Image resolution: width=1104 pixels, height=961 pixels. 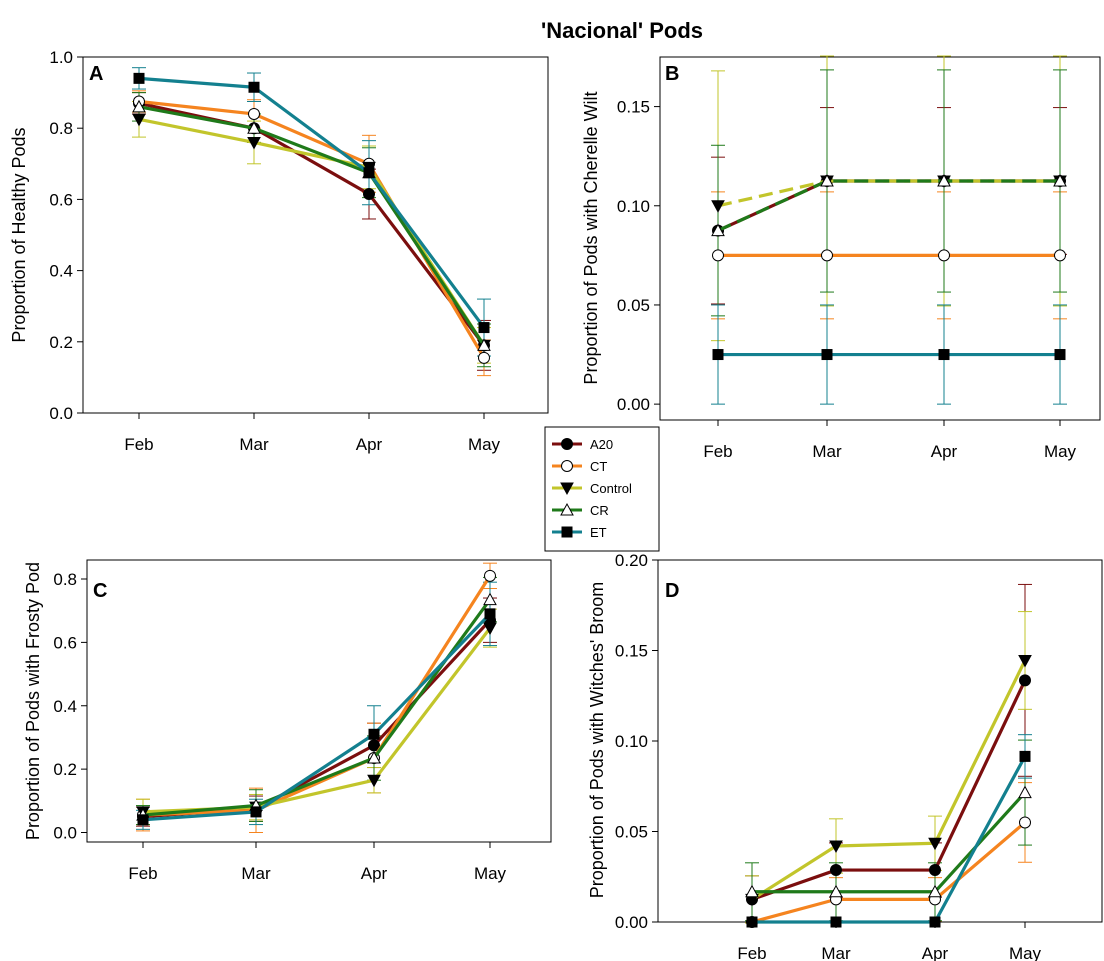 I want to click on legend-entry-control: Control, so click(x=592, y=488).